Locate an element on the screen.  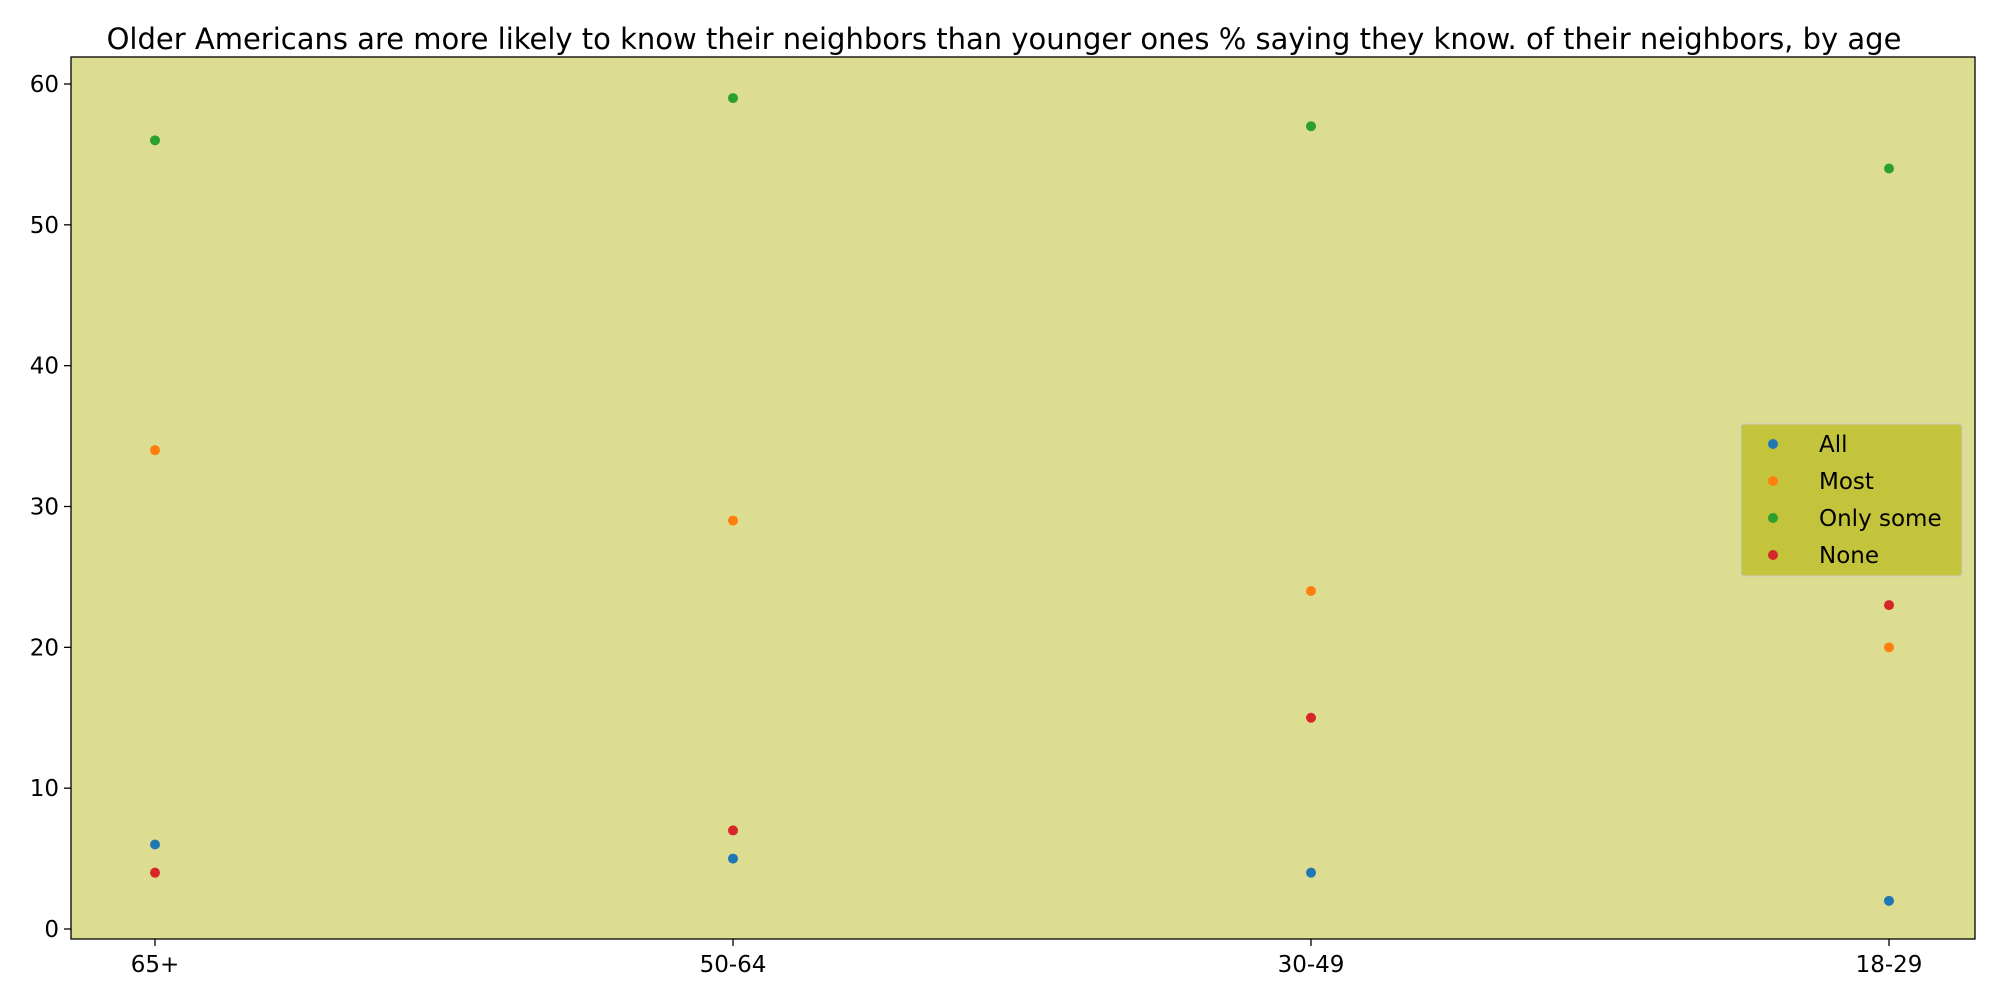
x-tick-label: 65+ is located at coordinates (155, 965).